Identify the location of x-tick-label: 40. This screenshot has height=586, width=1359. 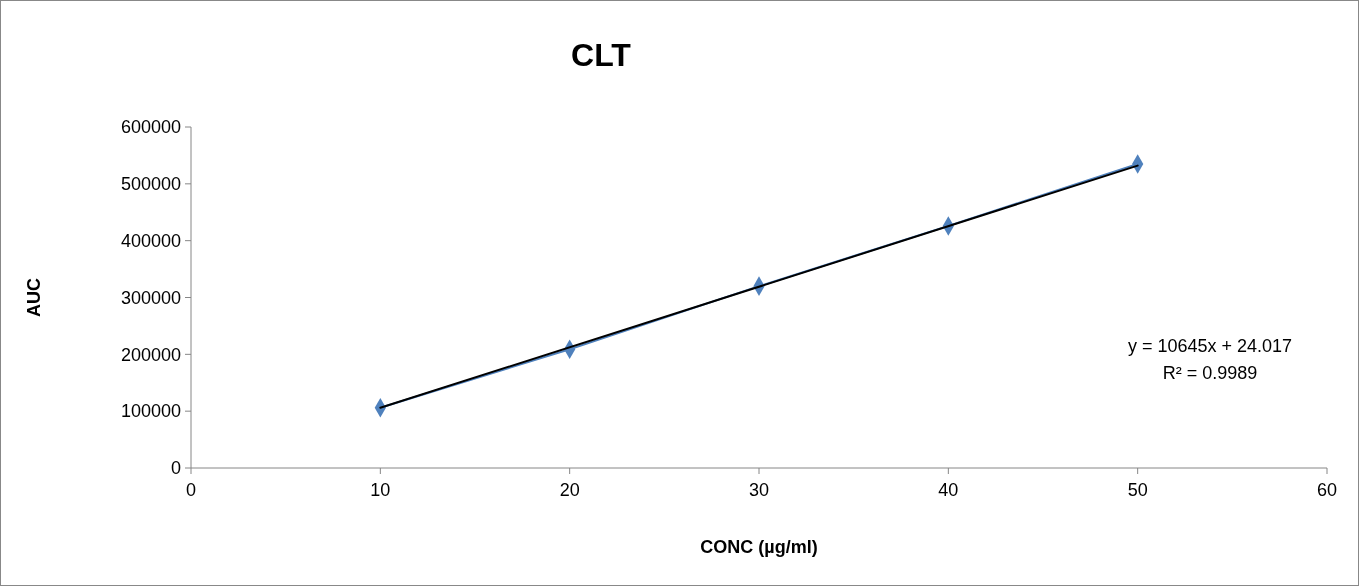
(948, 490).